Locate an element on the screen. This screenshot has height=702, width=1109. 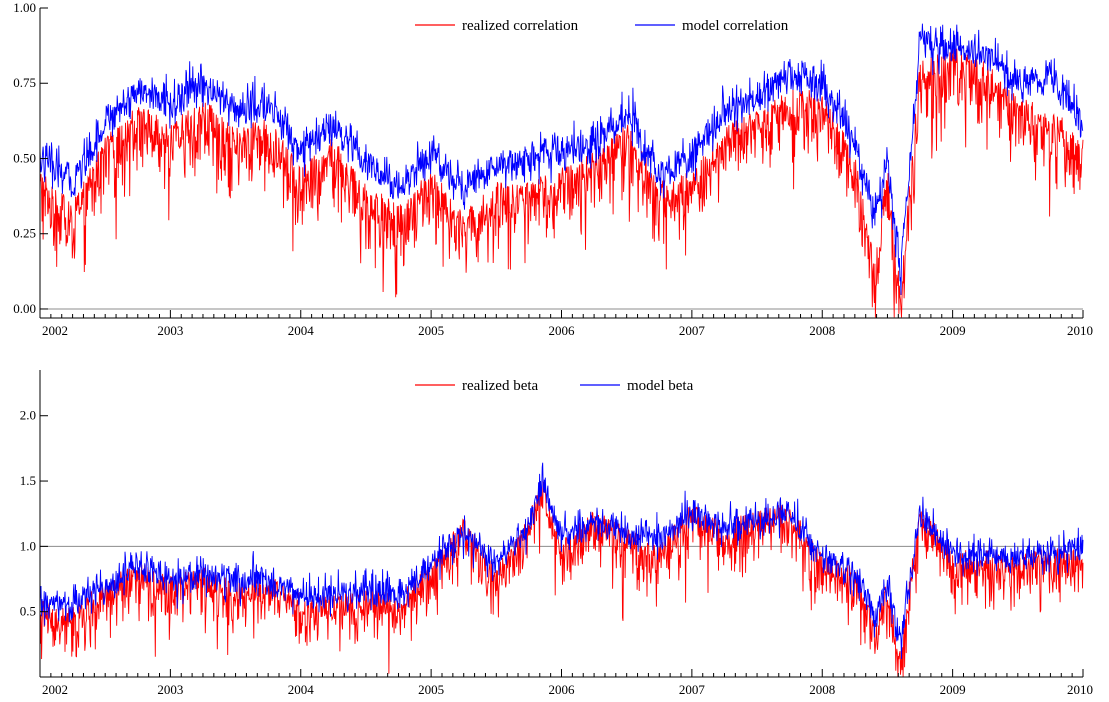
y-tick-label: 0.50 is located at coordinates (24, 157).